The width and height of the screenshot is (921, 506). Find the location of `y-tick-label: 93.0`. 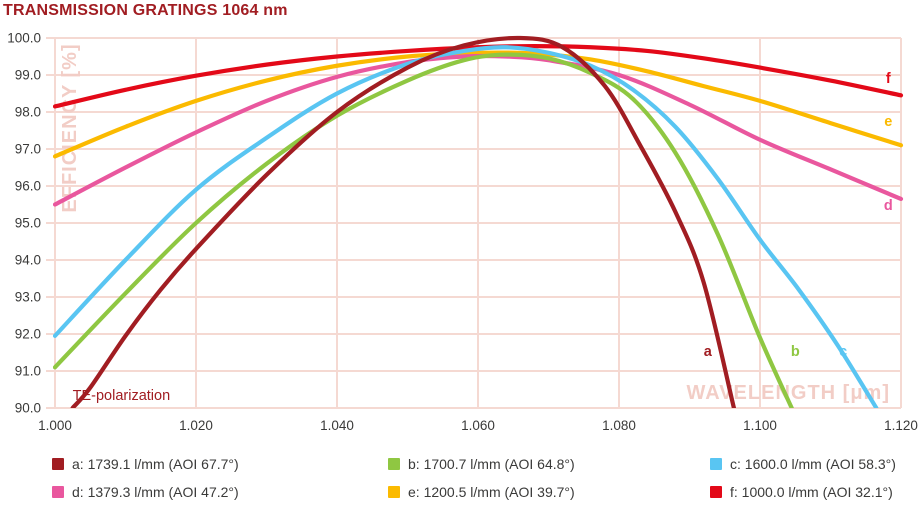

y-tick-label: 93.0 is located at coordinates (28, 297).